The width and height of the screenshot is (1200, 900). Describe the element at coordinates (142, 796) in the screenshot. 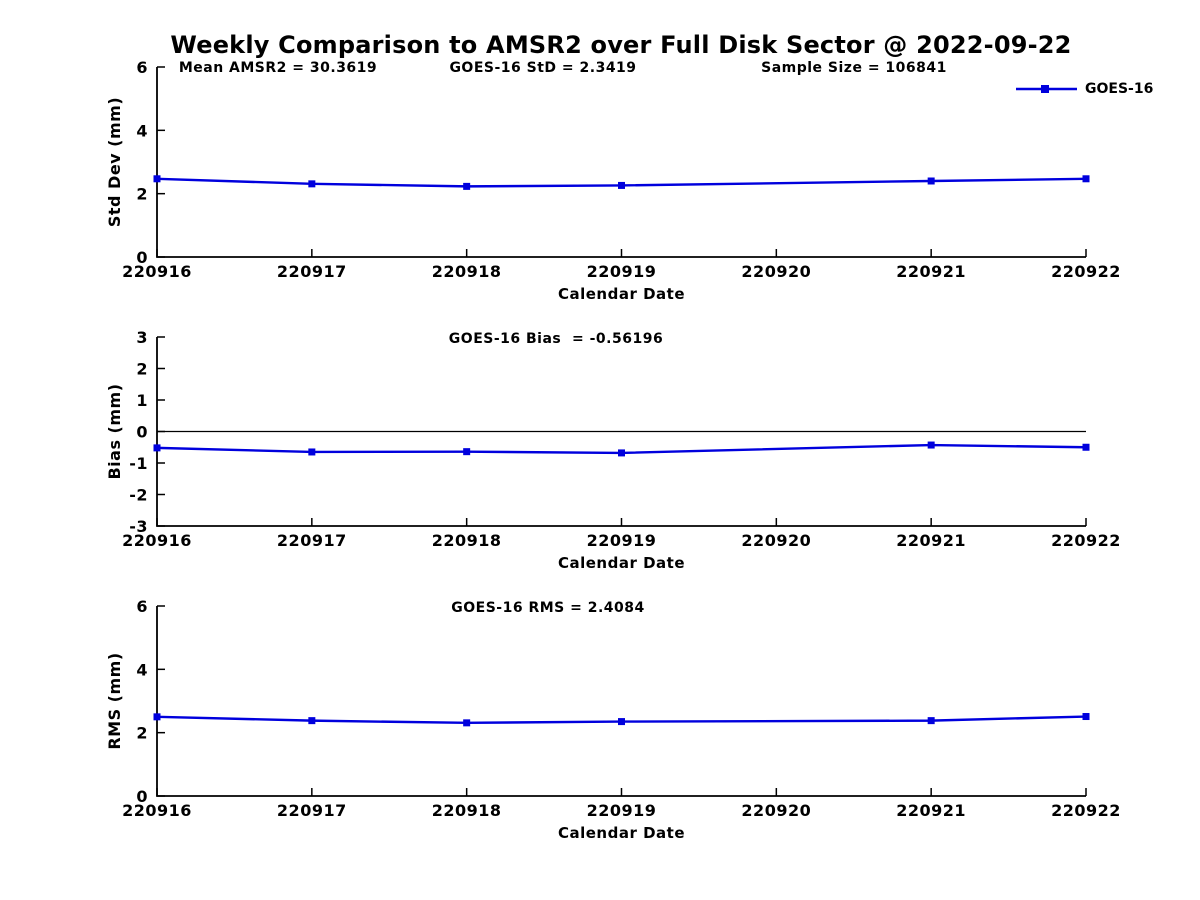

I see `rms-vs-date-y-tick-label: 0` at that location.